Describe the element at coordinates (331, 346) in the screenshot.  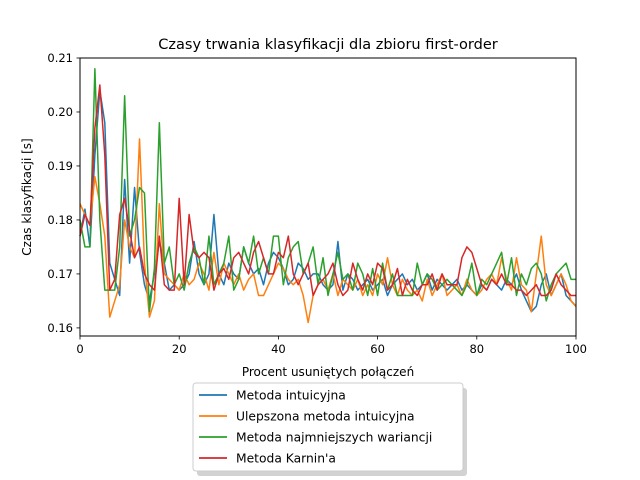
I see `x-axis-ticks: 0 20 40 60 80 100` at that location.